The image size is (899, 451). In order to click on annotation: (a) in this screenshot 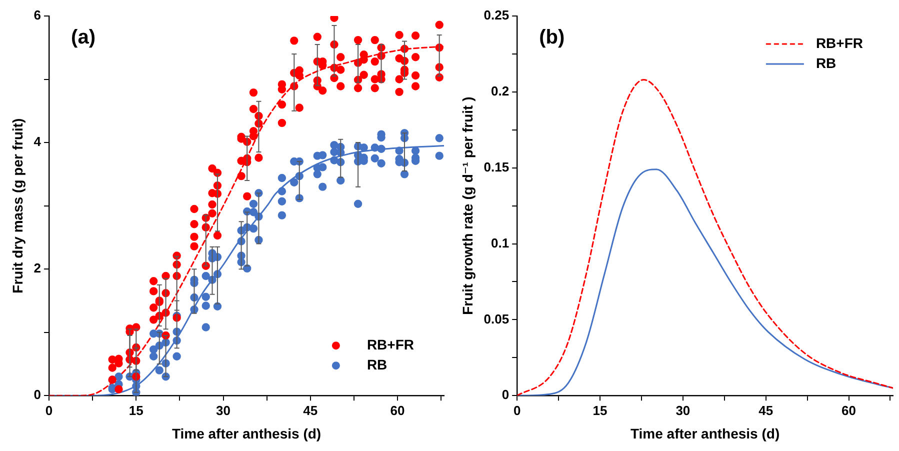, I will do `click(83, 37)`.